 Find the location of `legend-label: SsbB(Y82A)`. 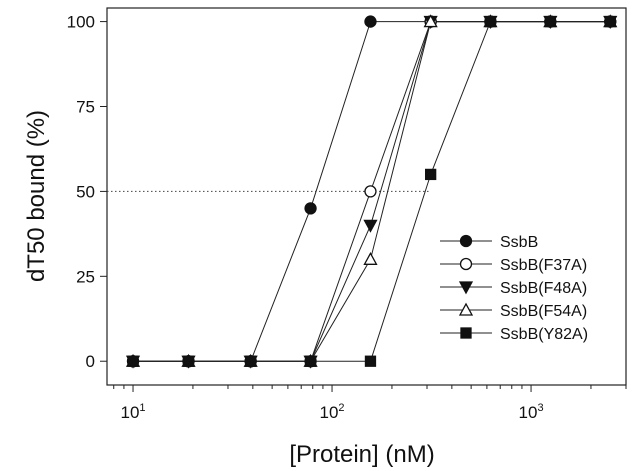

legend-label: SsbB(Y82A) is located at coordinates (544, 334).